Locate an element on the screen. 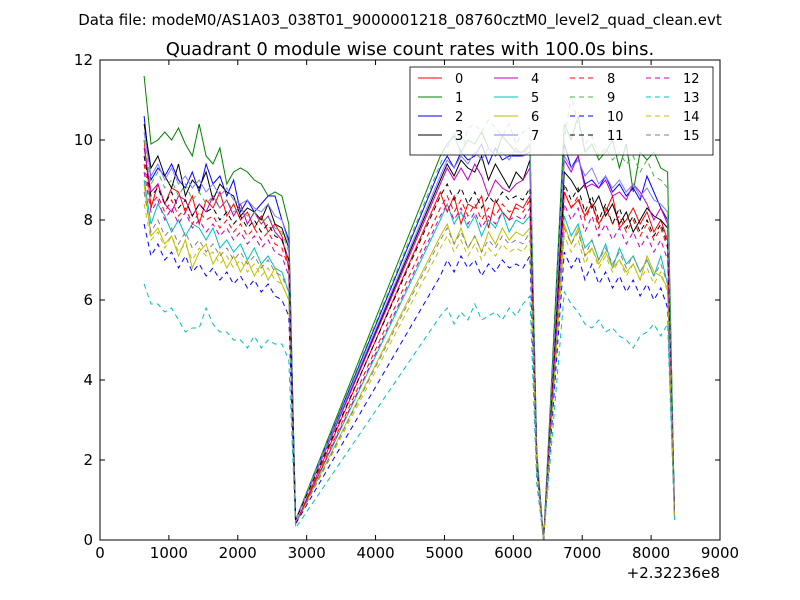 This screenshot has width=800, height=600. y-tick-label: 2 is located at coordinates (88, 460).